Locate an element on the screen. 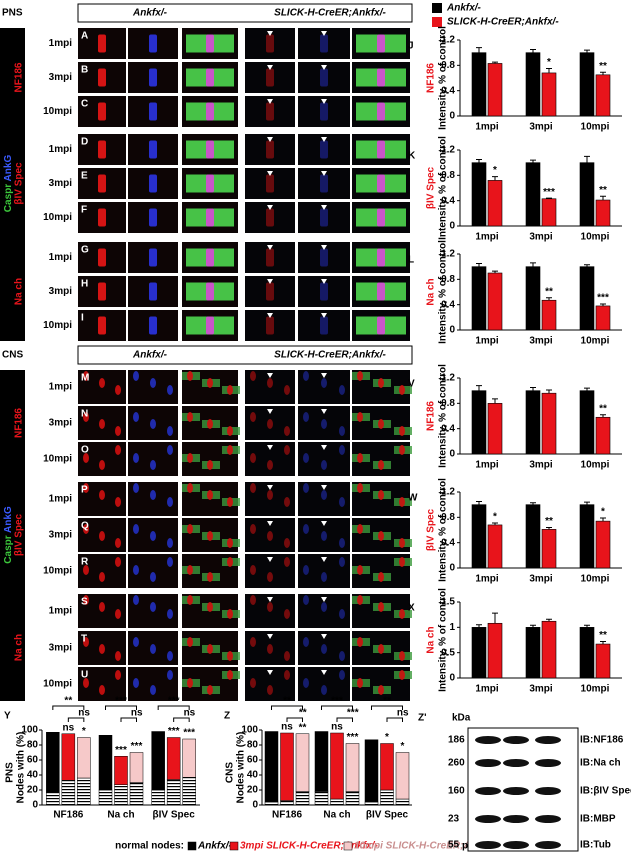 The image size is (631, 853). panel-letter: O is located at coordinates (85, 450).